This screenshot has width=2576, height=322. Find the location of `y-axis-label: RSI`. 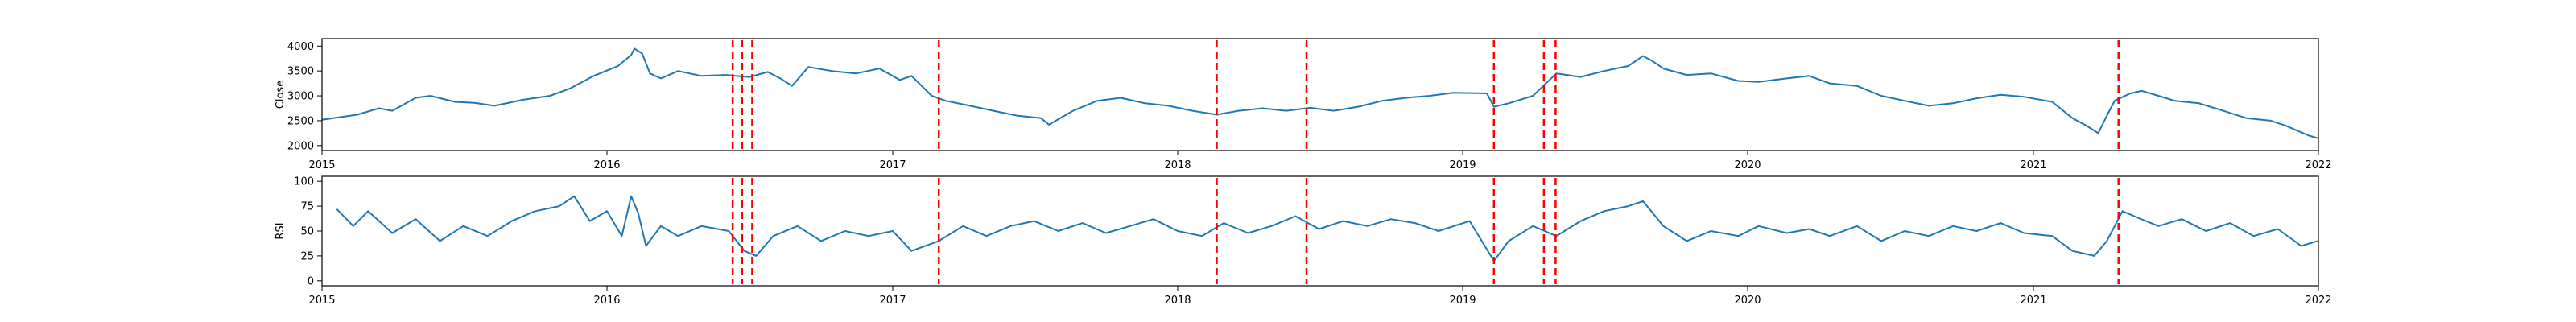

y-axis-label: RSI is located at coordinates (281, 231).